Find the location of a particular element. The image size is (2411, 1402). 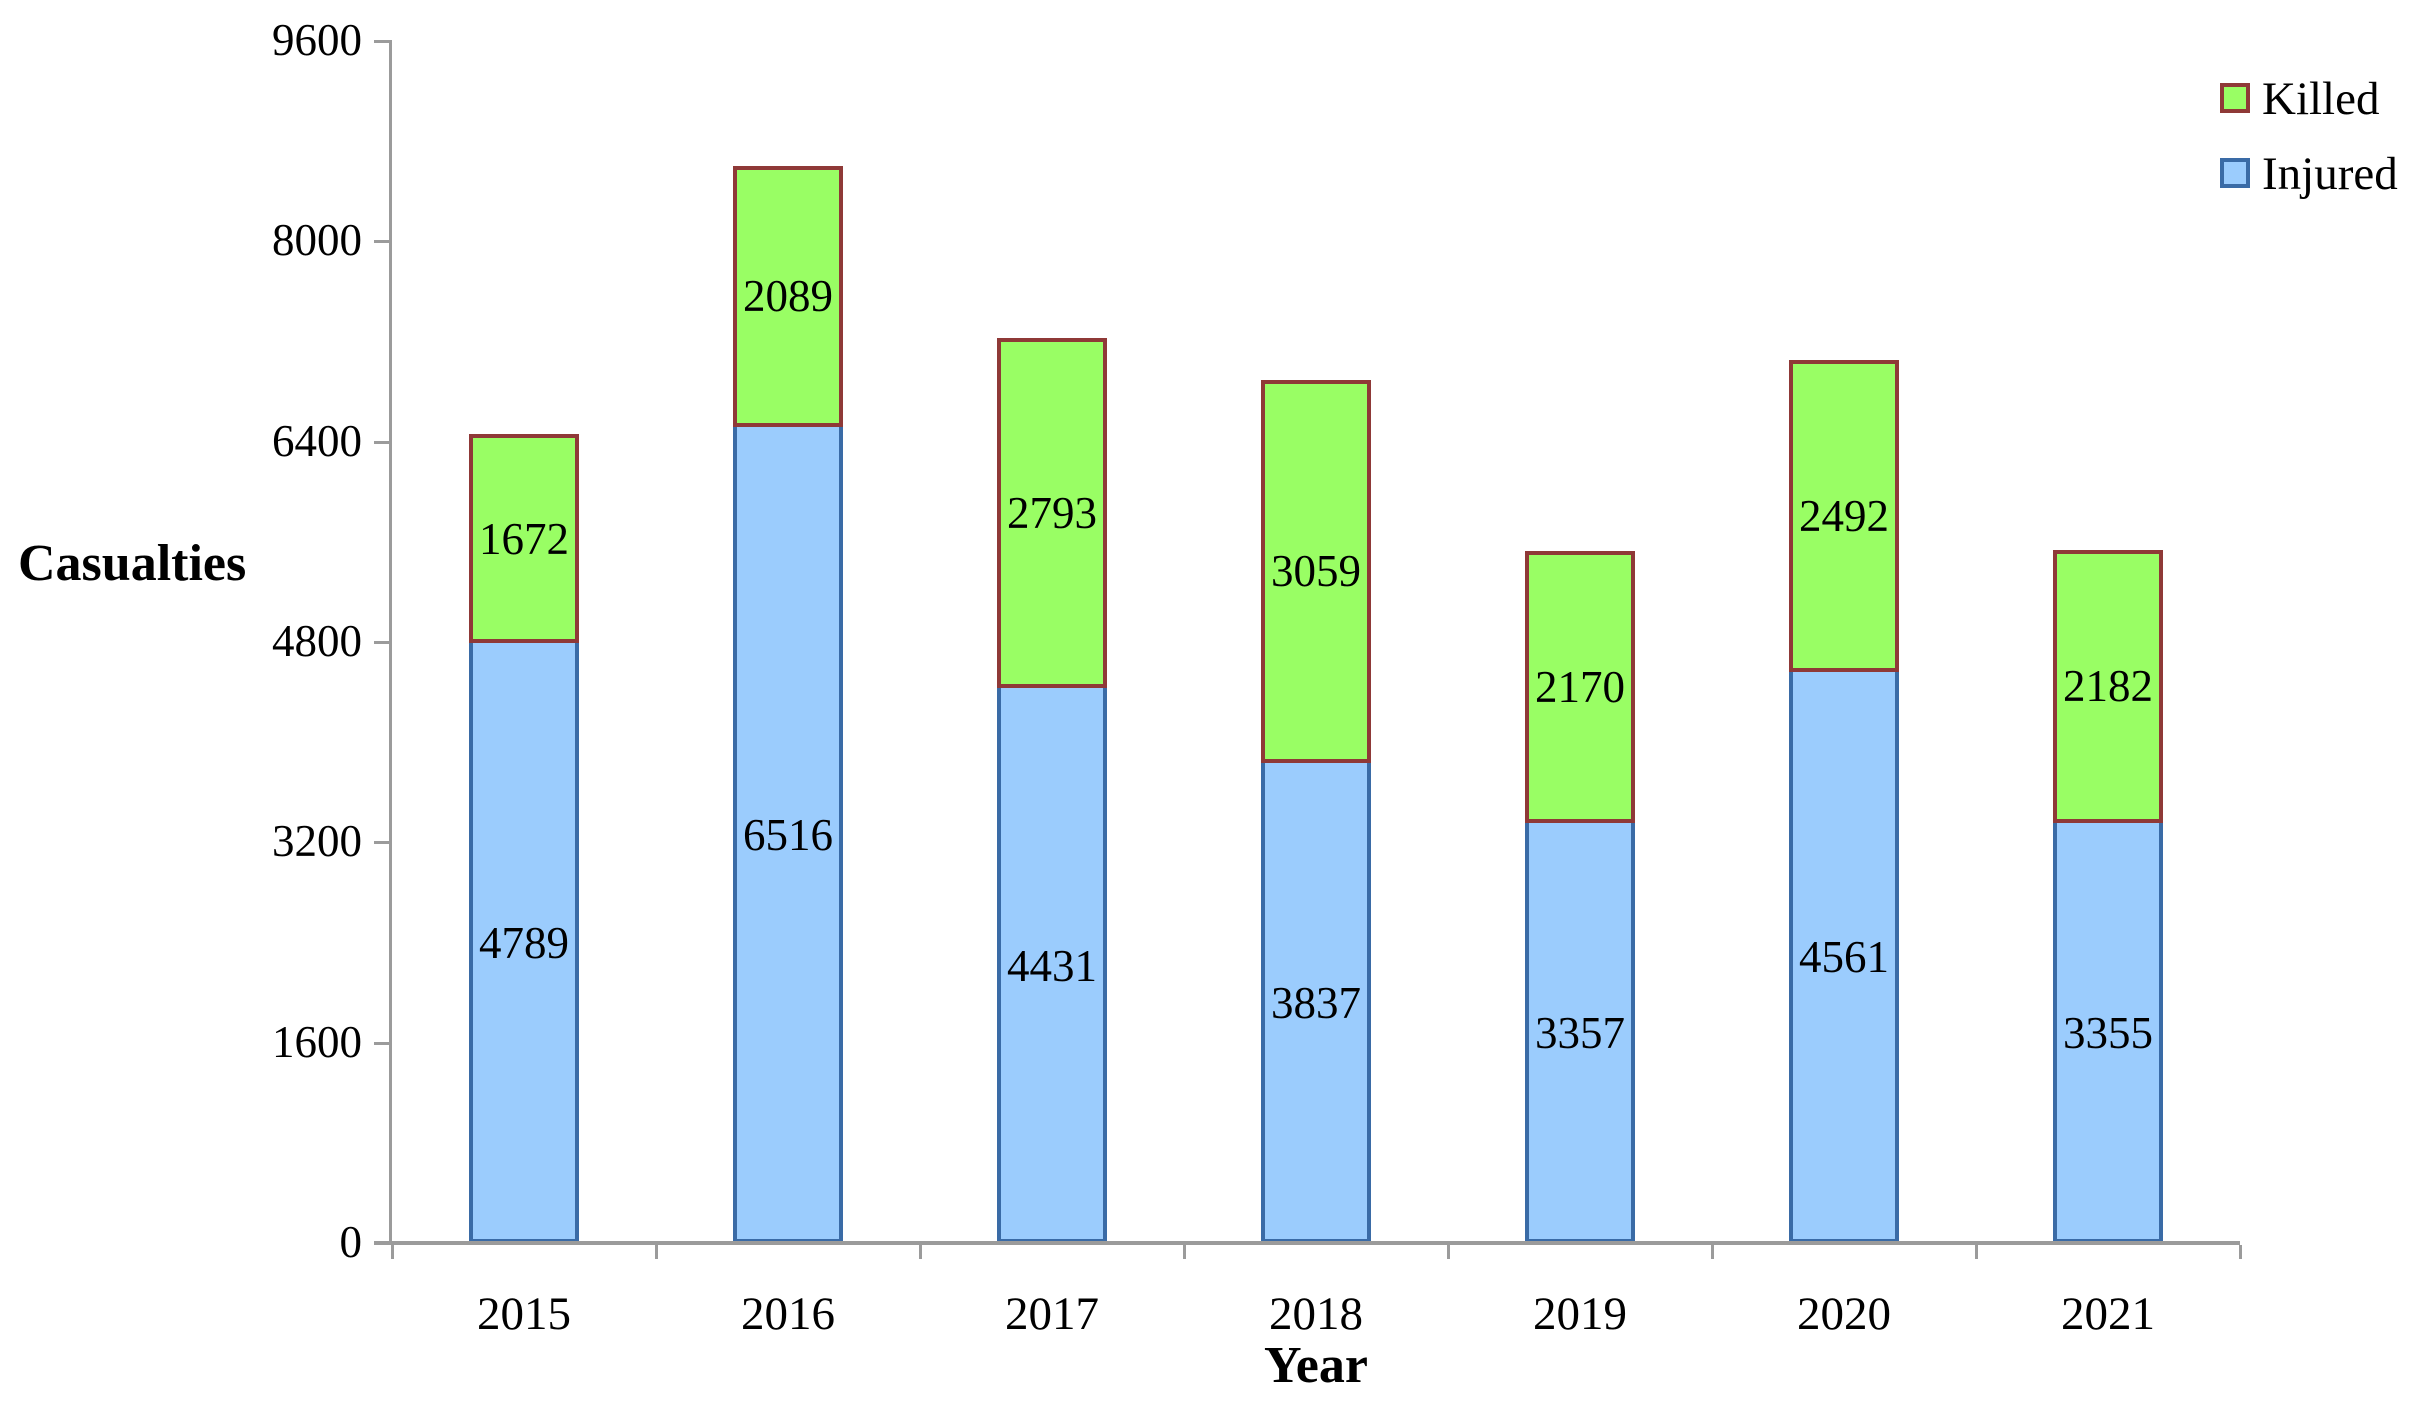

bar-value-label-injured: 6516 is located at coordinates (788, 835).